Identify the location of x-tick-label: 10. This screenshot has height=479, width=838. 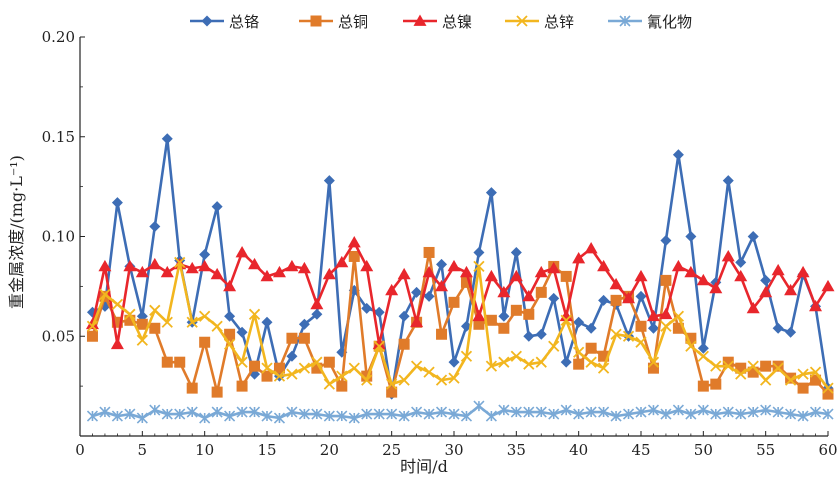
(204, 450).